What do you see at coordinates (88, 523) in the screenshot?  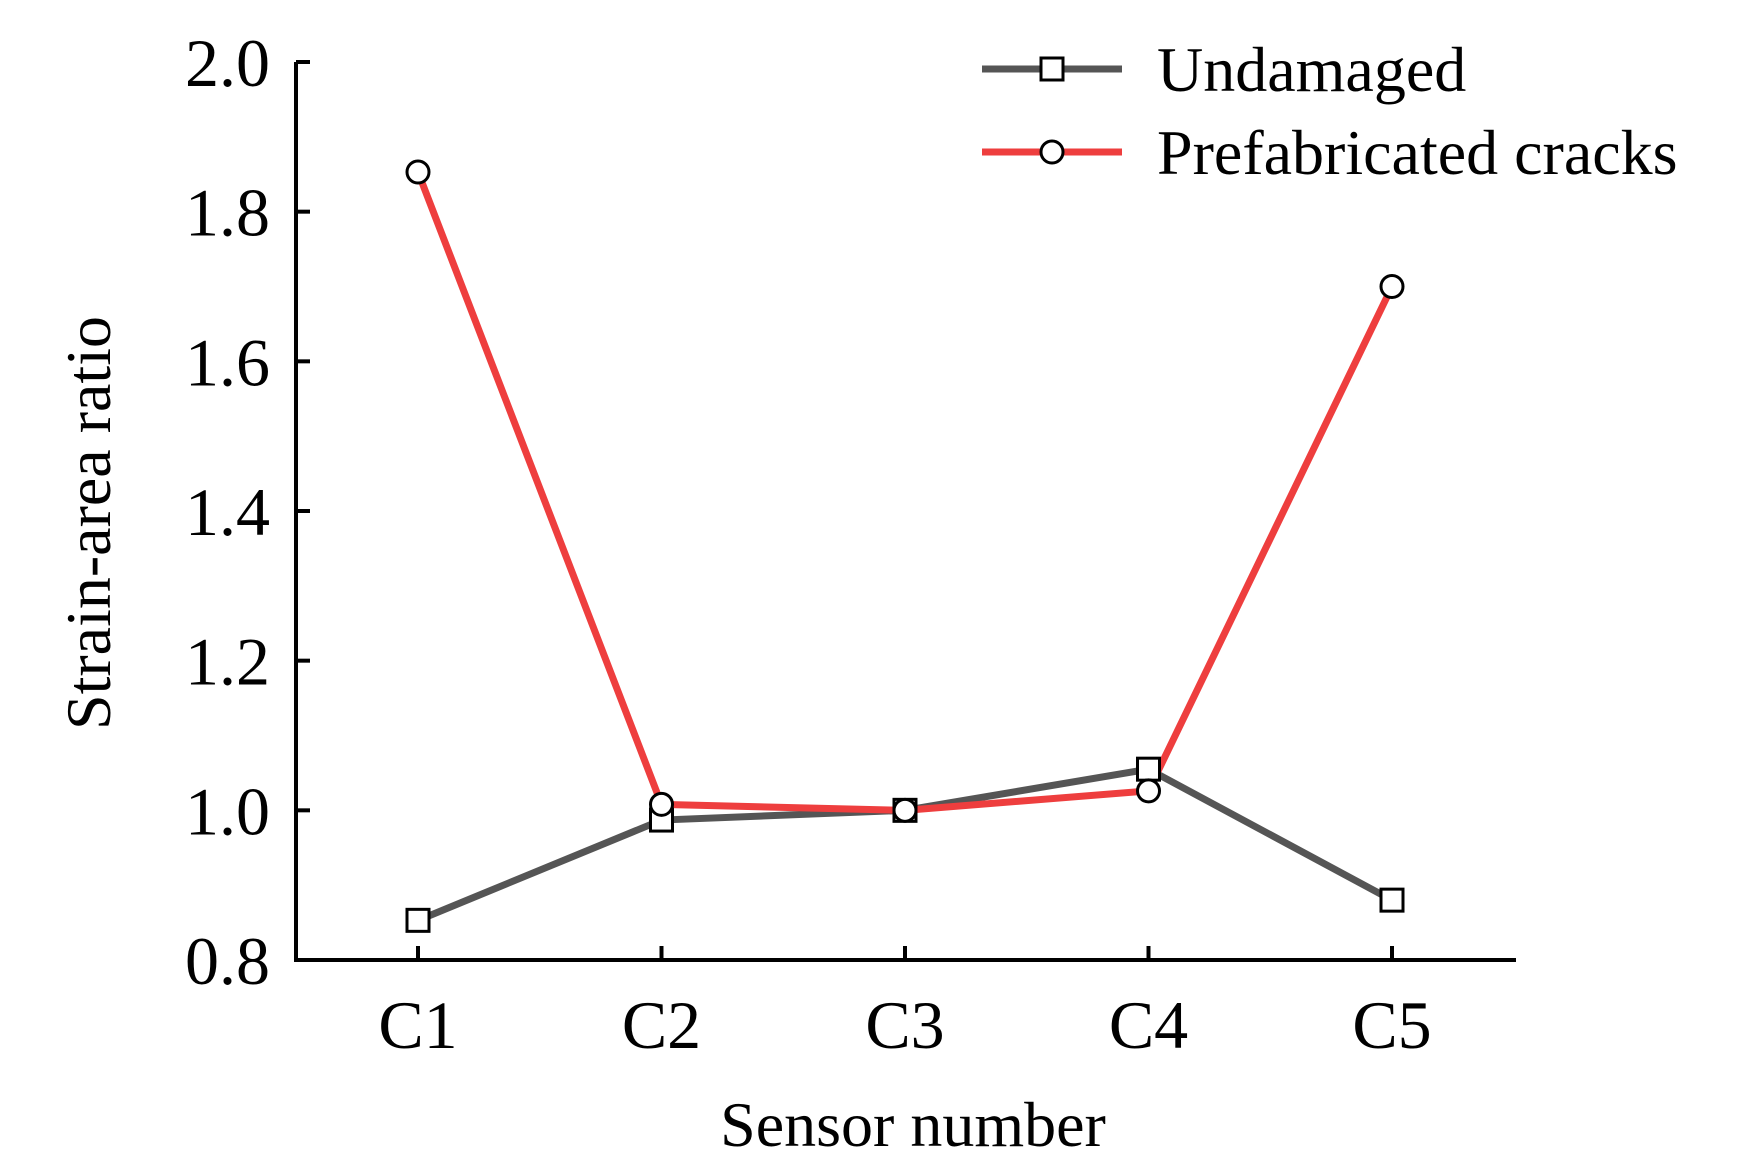 I see `y-axis-title: Strain-area ratio` at bounding box center [88, 523].